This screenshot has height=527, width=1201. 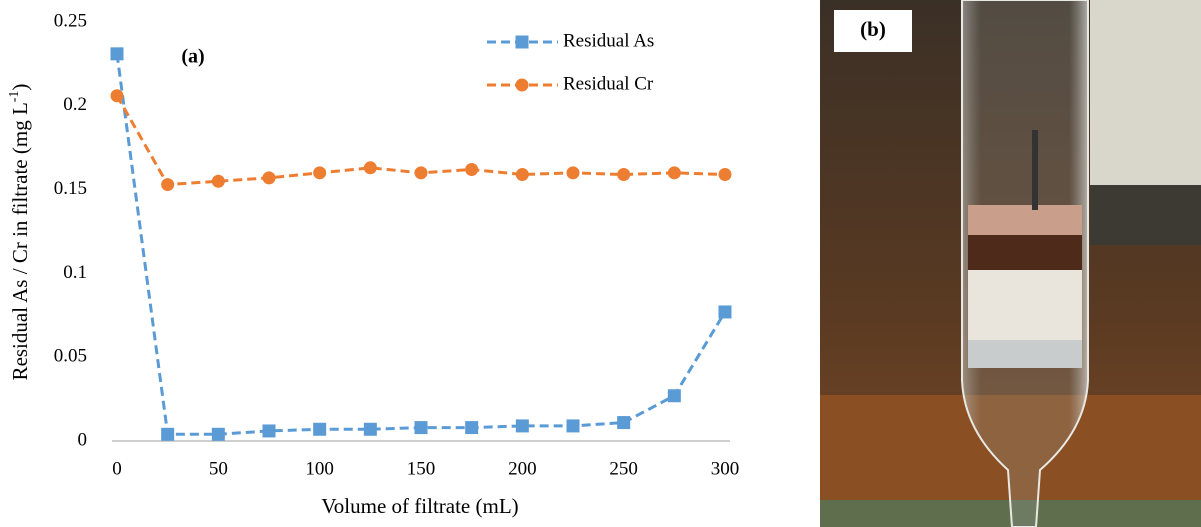 What do you see at coordinates (1025, 354) in the screenshot?
I see `bottom-plug` at bounding box center [1025, 354].